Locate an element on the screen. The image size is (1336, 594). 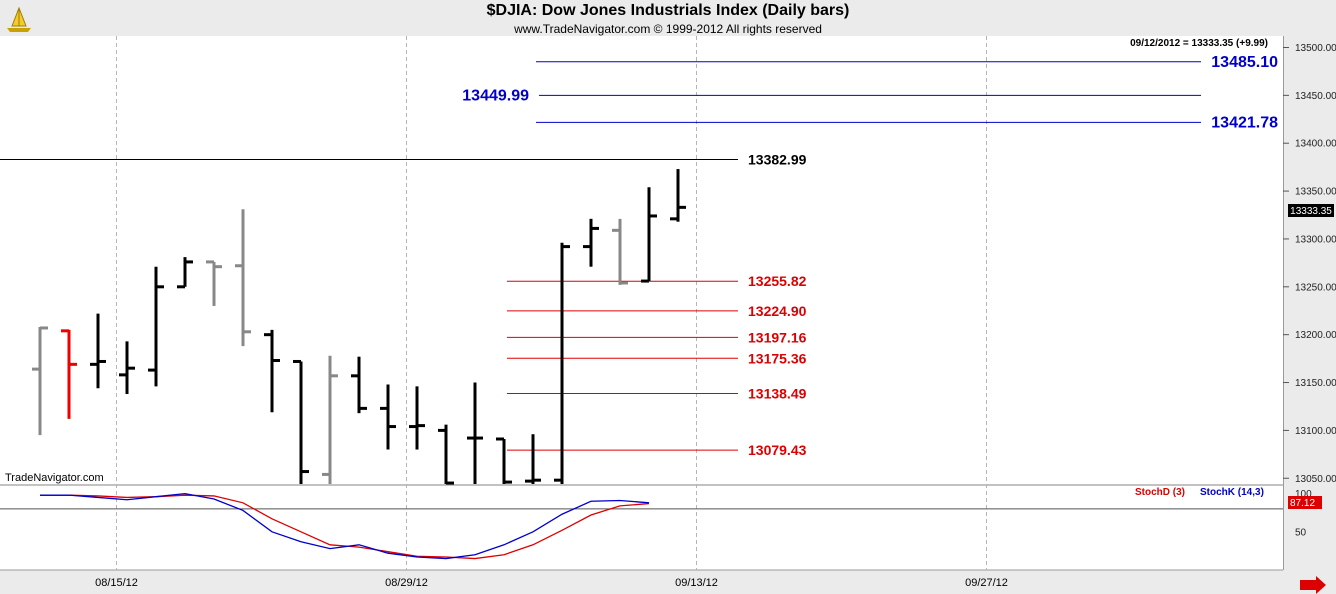
stoch-last-label: 87.12 is located at coordinates (1302, 503).